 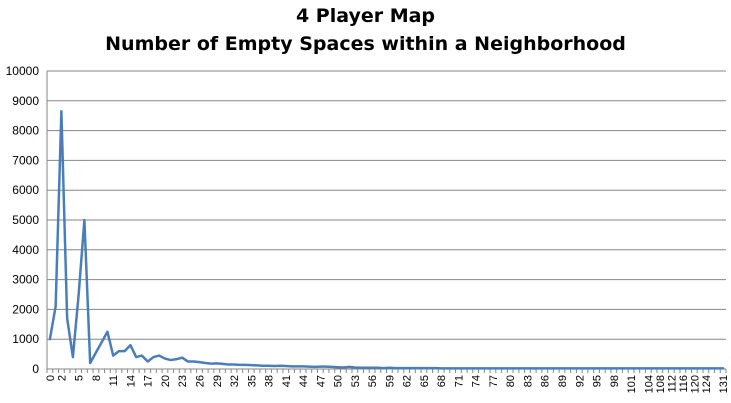 I want to click on x-tick-label: 53, so click(x=356, y=381).